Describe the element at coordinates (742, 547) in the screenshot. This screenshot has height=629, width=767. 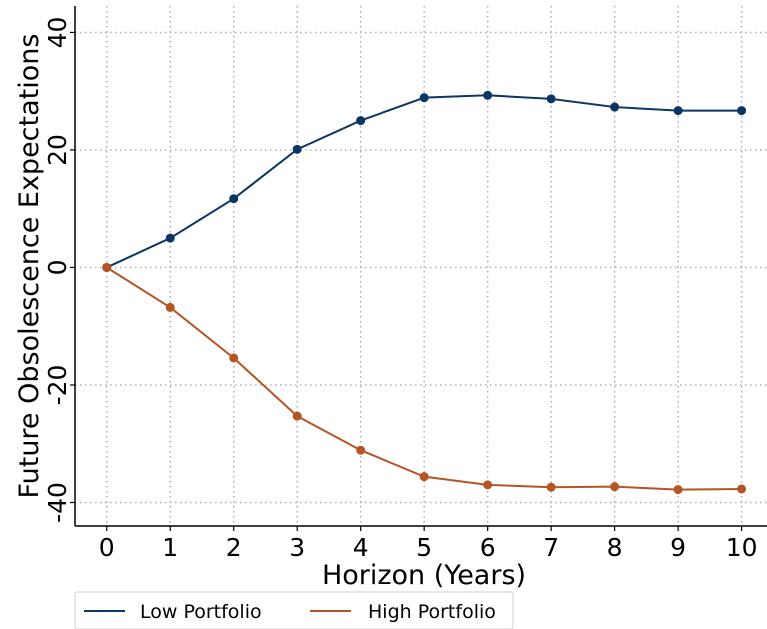
I see `x-tick-label: 10` at that location.